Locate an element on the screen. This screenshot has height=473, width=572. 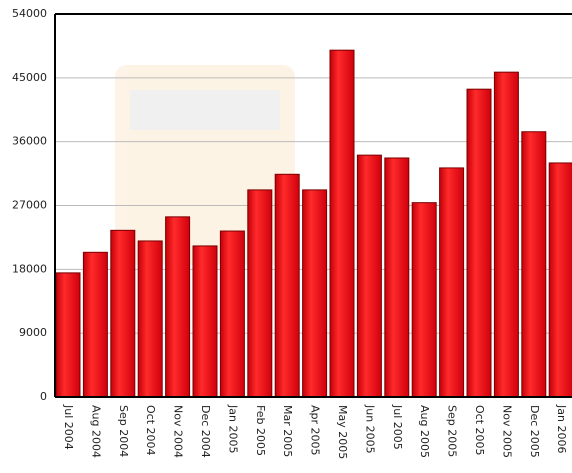
x-tick-label: Jan 2005 is located at coordinates (232, 428).